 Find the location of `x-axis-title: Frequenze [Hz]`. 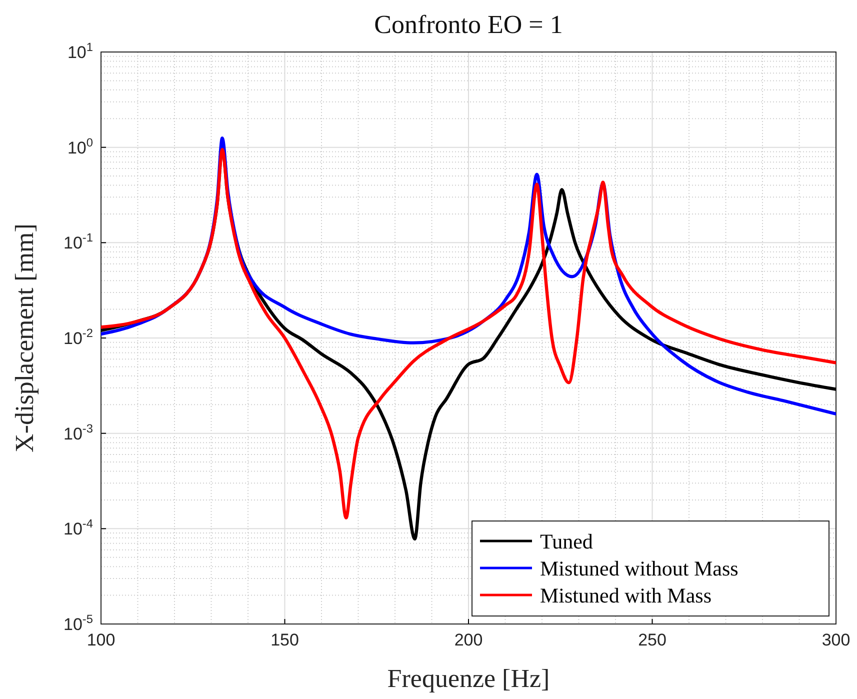

x-axis-title: Frequenze [Hz] is located at coordinates (468, 678).